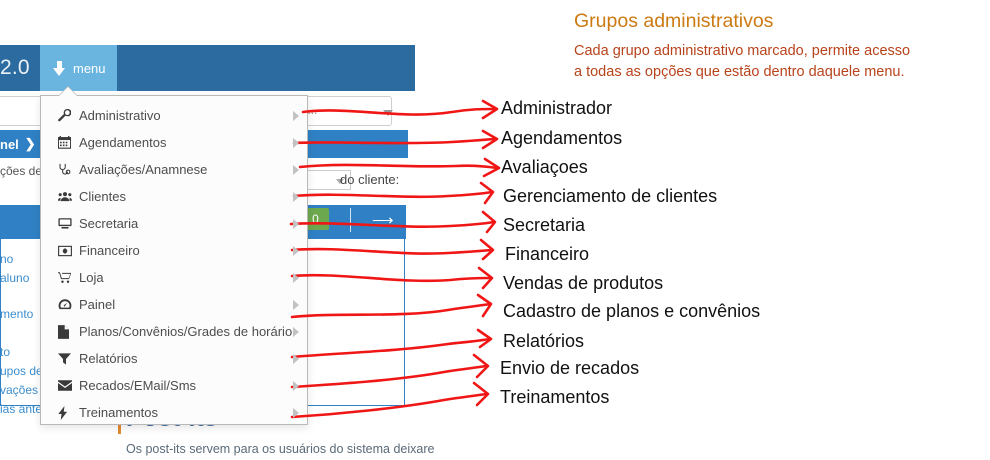 The height and width of the screenshot is (460, 990). I want to click on money-icon, so click(68, 251).